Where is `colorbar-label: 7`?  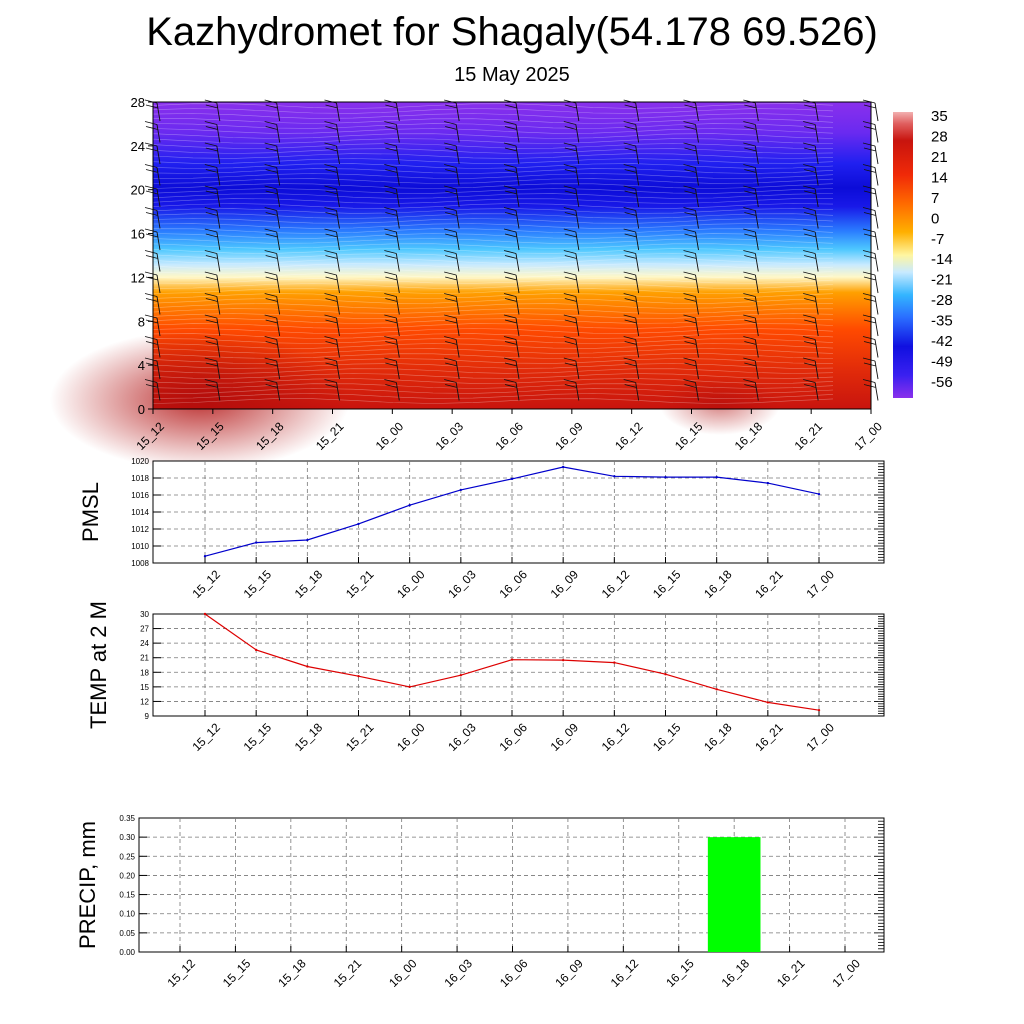 colorbar-label: 7 is located at coordinates (935, 198).